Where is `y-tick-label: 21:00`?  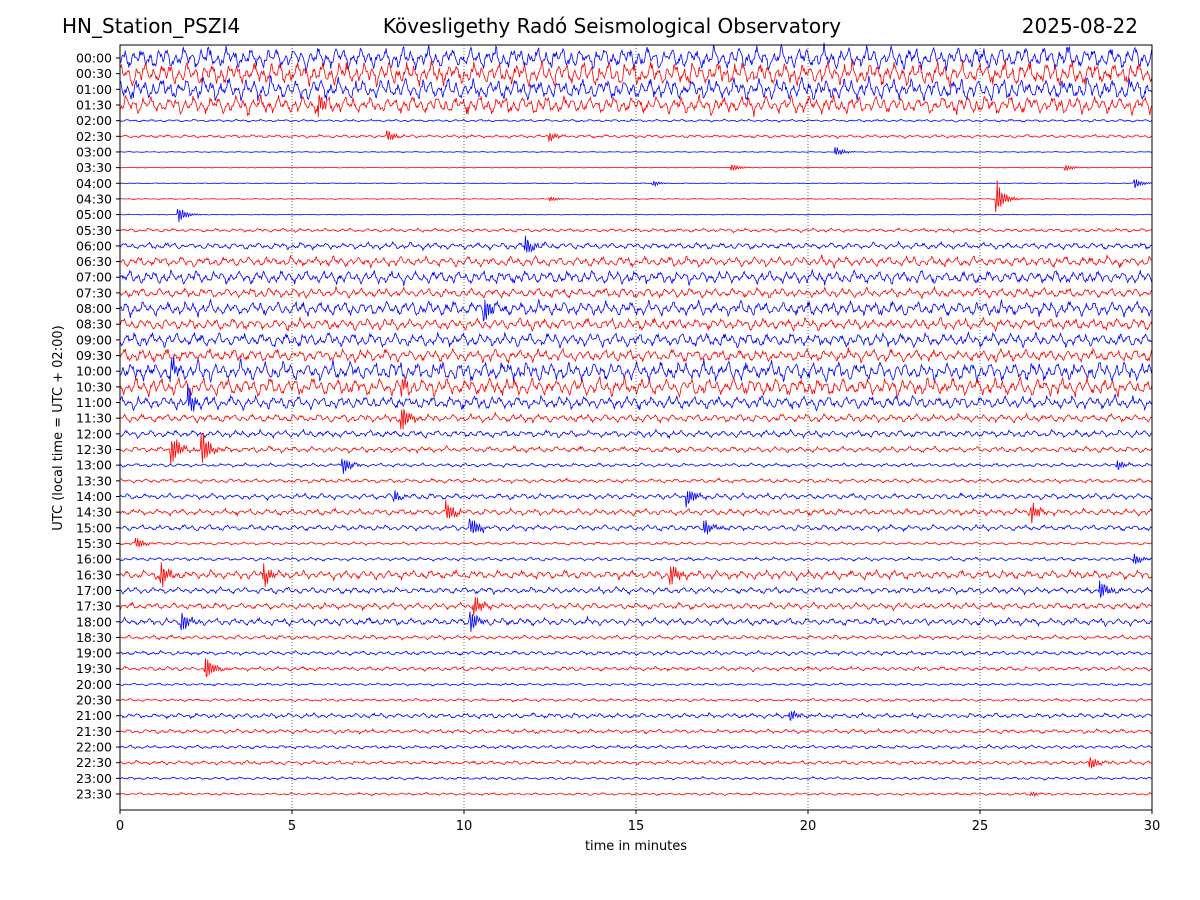
y-tick-label: 21:00 is located at coordinates (94, 715).